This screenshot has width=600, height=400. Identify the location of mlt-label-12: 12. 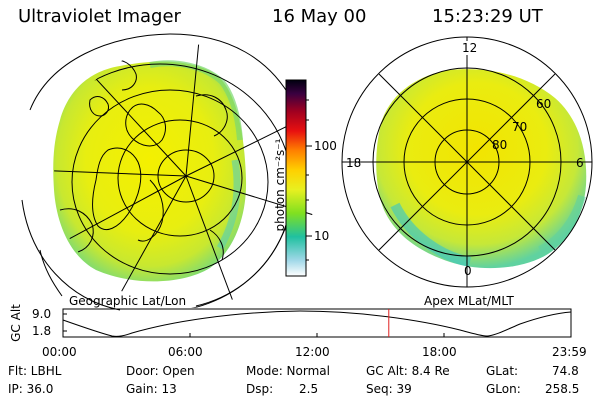
(470, 48).